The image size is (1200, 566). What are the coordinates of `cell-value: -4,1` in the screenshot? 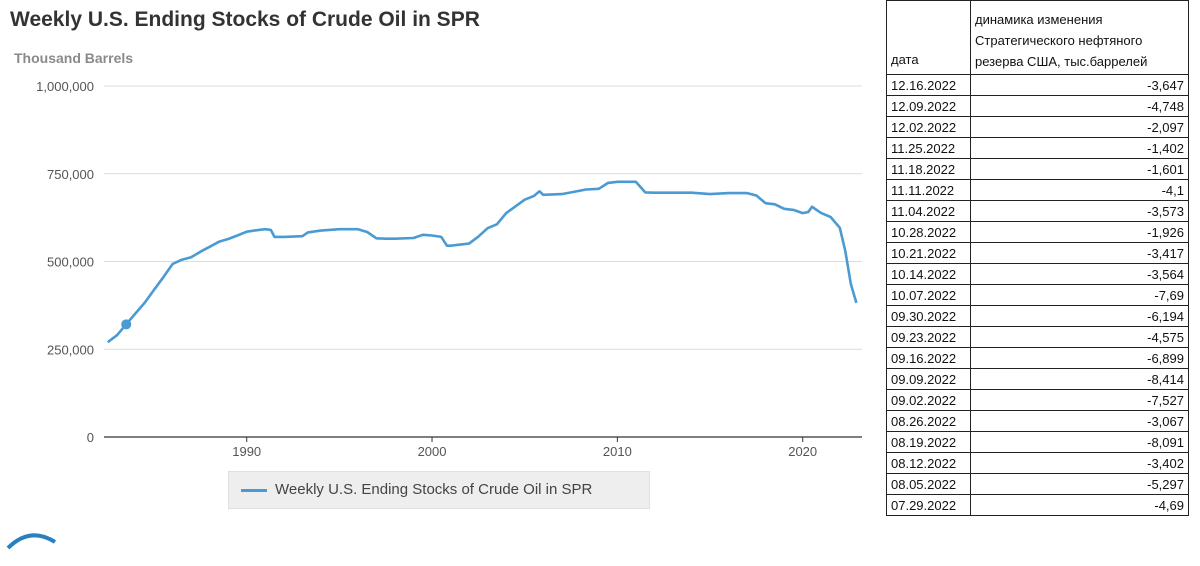 It's located at (1079, 190).